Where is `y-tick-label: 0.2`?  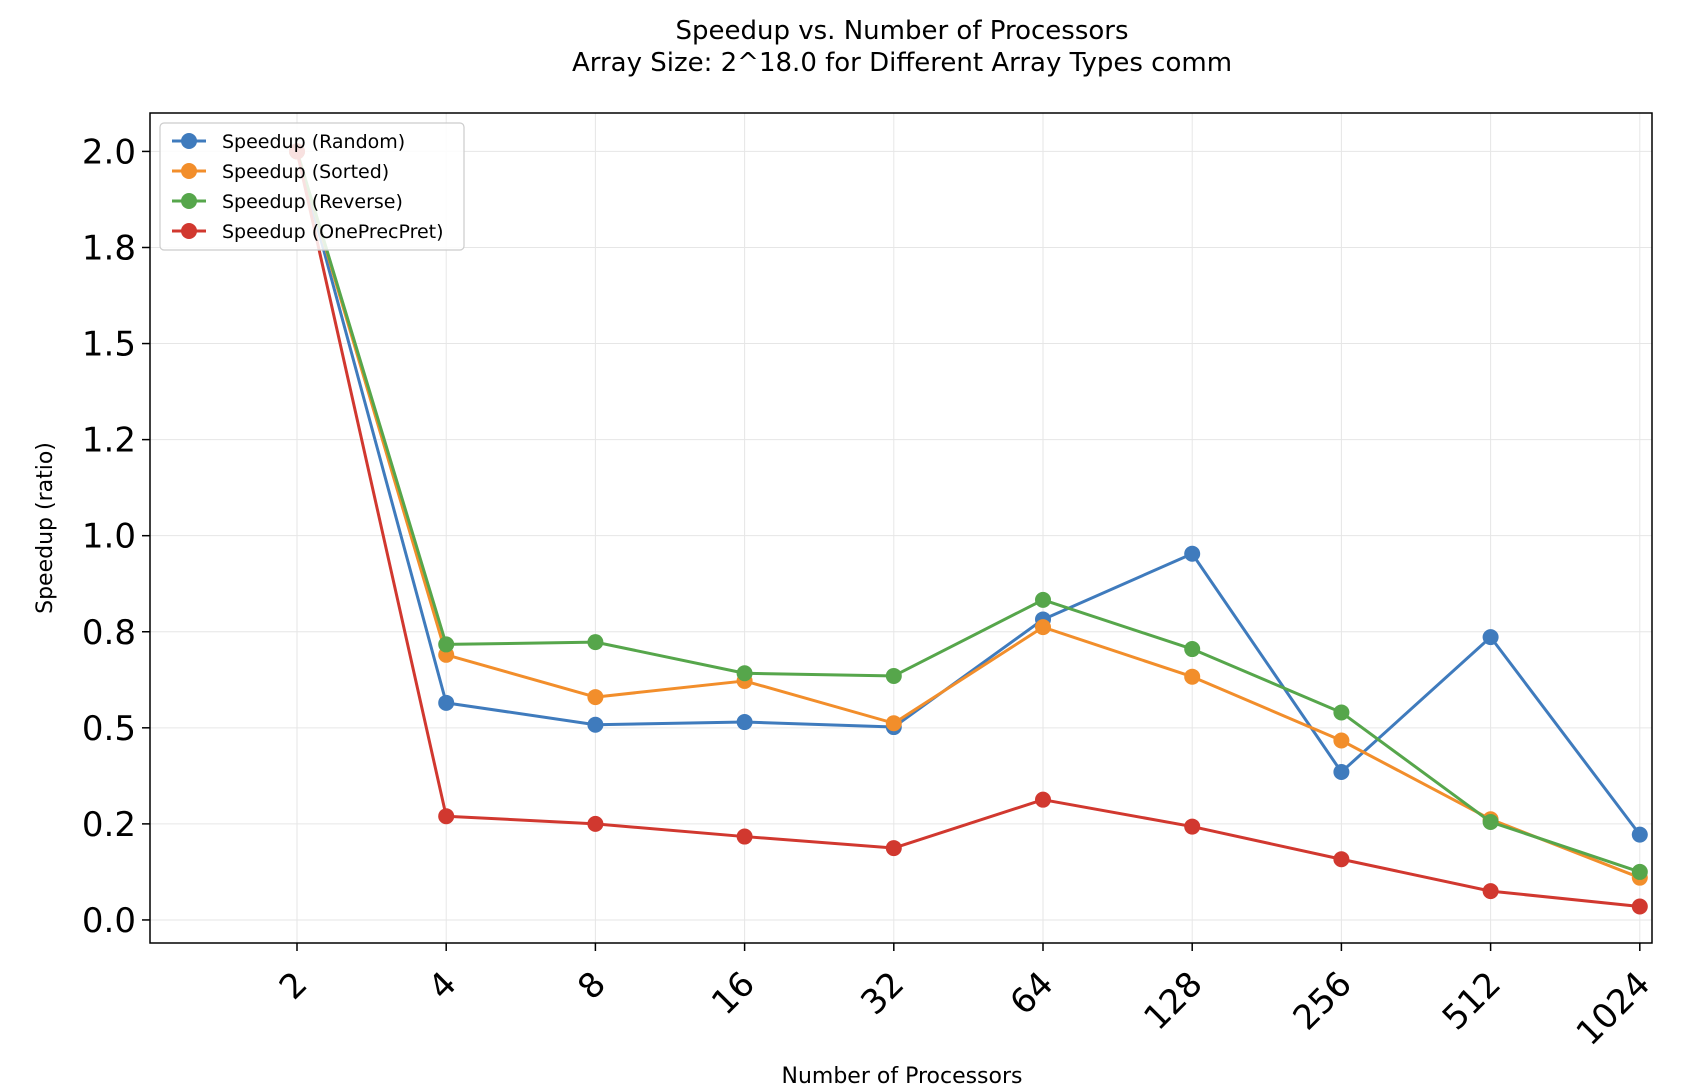 y-tick-label: 0.2 is located at coordinates (109, 825).